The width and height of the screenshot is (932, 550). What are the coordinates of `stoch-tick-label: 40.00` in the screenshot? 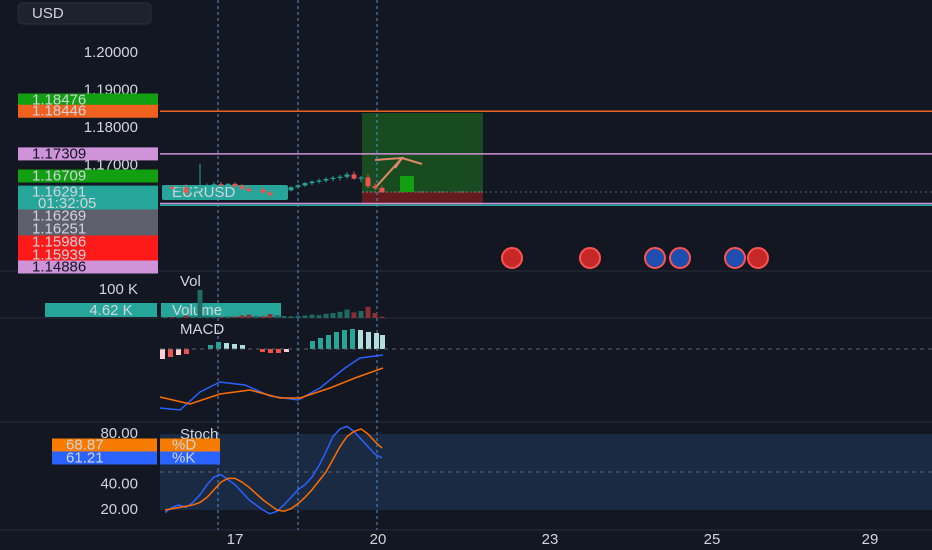 It's located at (119, 484).